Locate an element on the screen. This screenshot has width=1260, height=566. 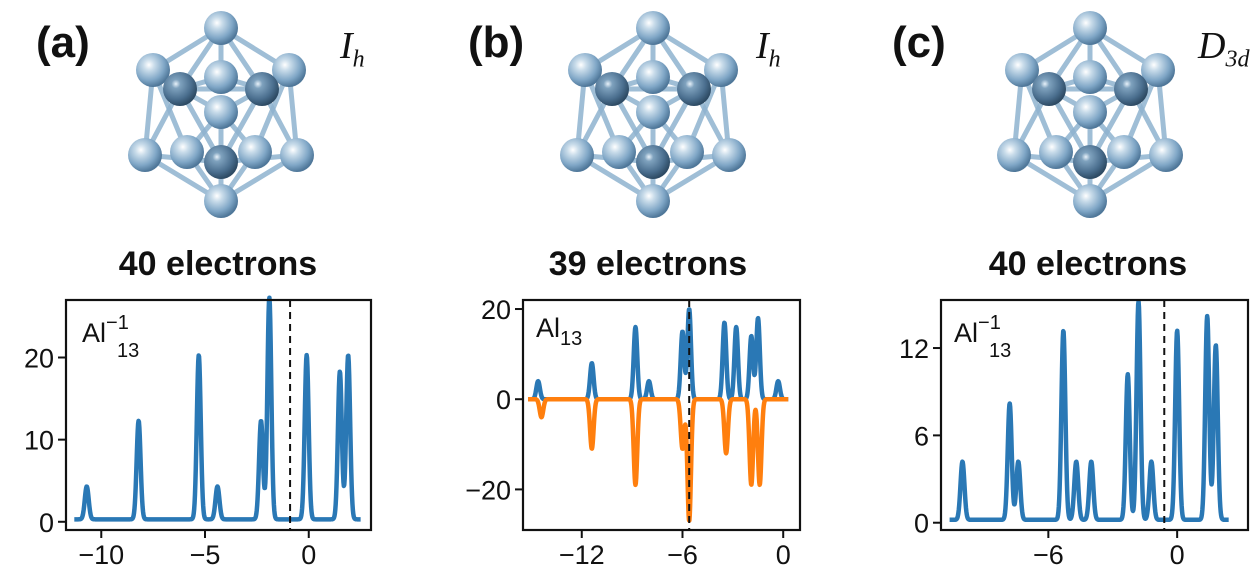
formula-main-c: Al is located at coordinates (966, 333).